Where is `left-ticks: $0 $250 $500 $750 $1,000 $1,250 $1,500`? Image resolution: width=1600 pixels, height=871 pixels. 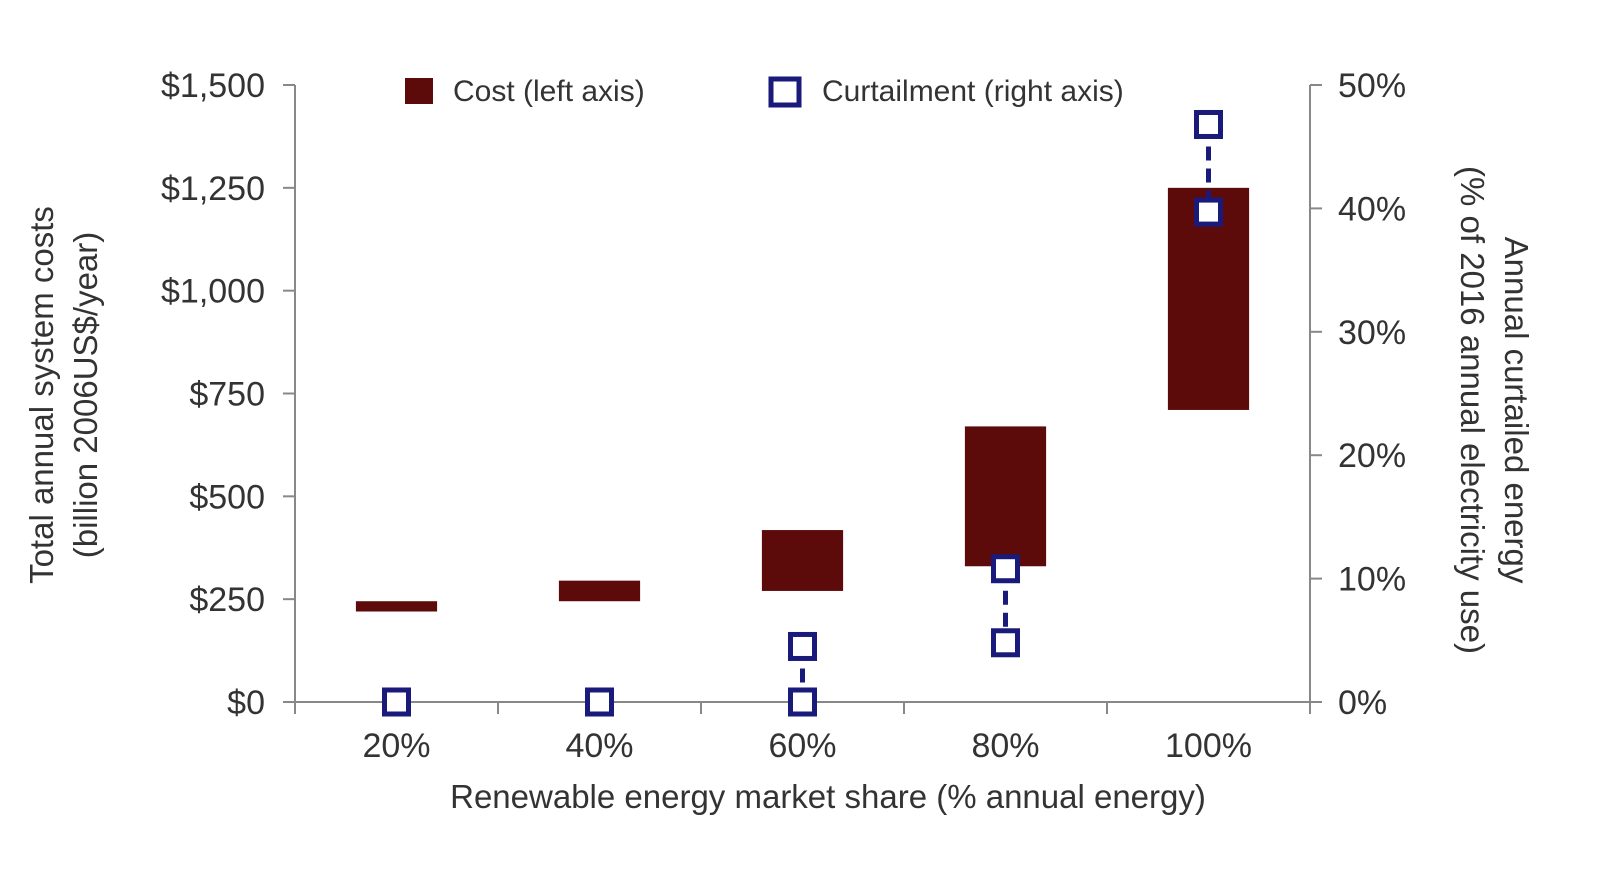
left-ticks: $0 $250 $500 $750 $1,000 $1,250 $1,500 is located at coordinates (228, 394).